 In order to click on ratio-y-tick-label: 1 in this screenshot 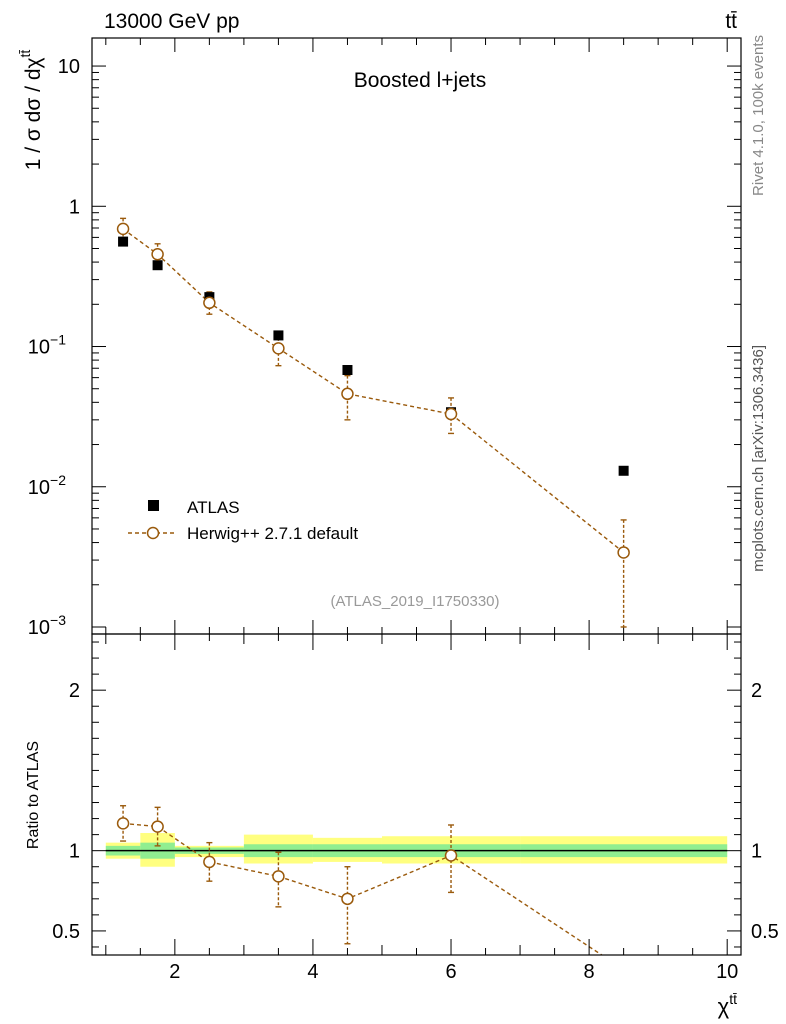, I will do `click(74, 852)`.